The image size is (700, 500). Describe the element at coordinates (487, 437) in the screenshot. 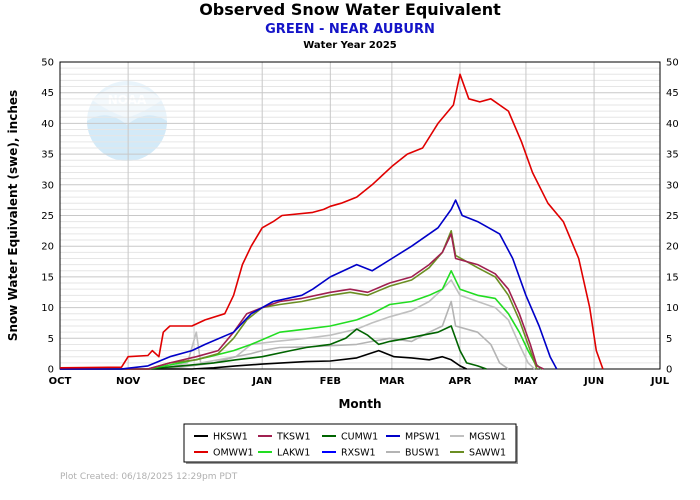

I see `legend-label-mgsw1: MGSW1` at that location.